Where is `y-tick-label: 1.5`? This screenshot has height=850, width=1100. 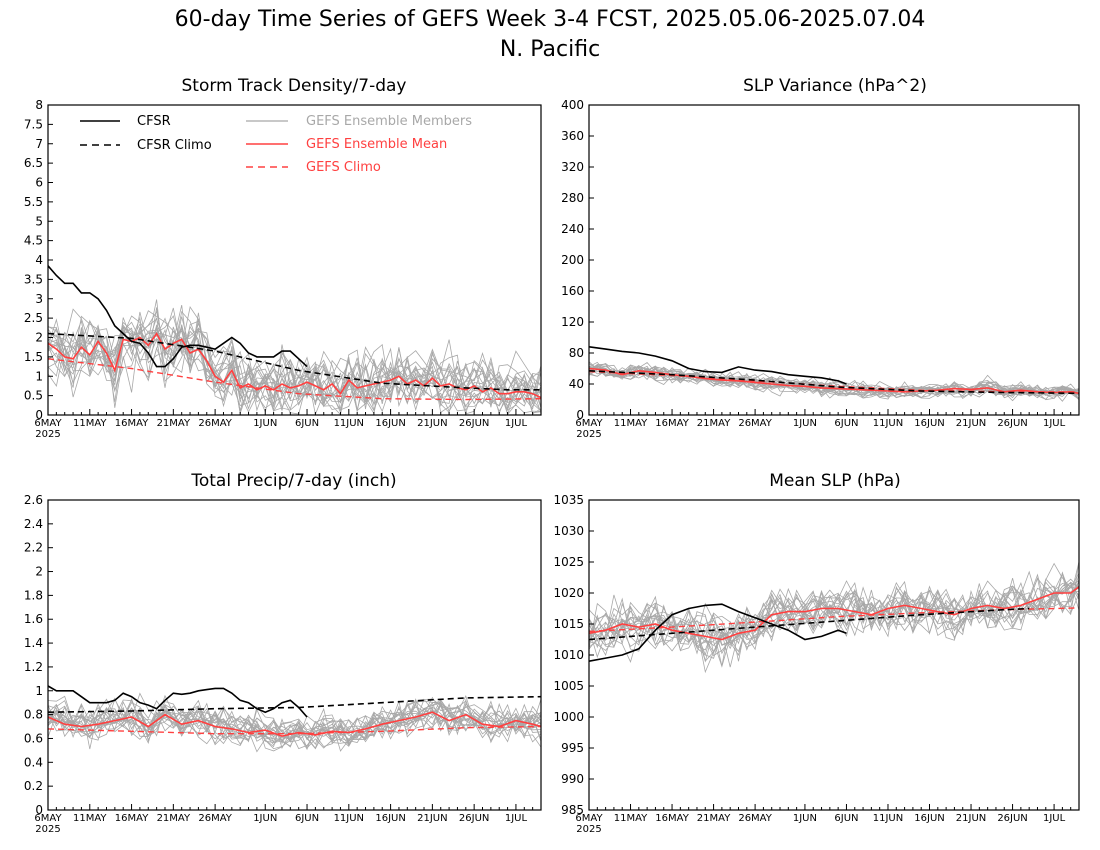
y-tick-label: 1.5 is located at coordinates (33, 357).